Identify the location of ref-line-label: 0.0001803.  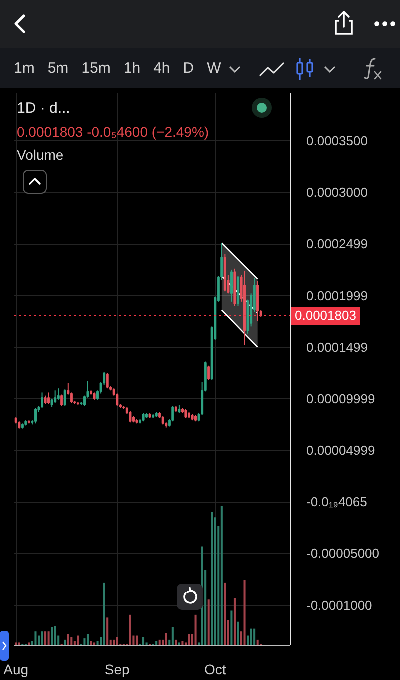
(325, 315).